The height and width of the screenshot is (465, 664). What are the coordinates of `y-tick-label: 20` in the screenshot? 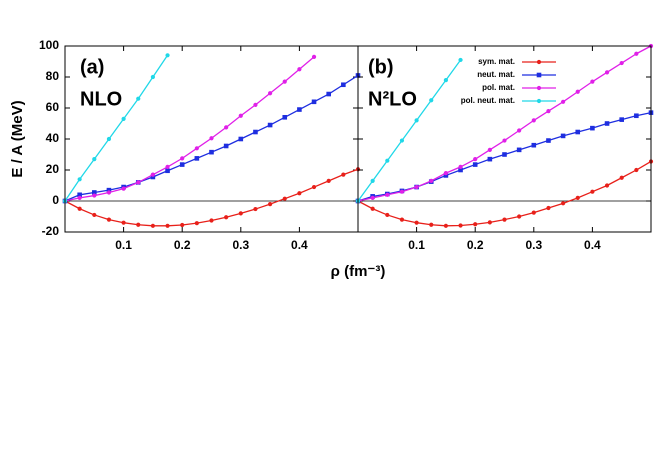 It's located at (53, 169).